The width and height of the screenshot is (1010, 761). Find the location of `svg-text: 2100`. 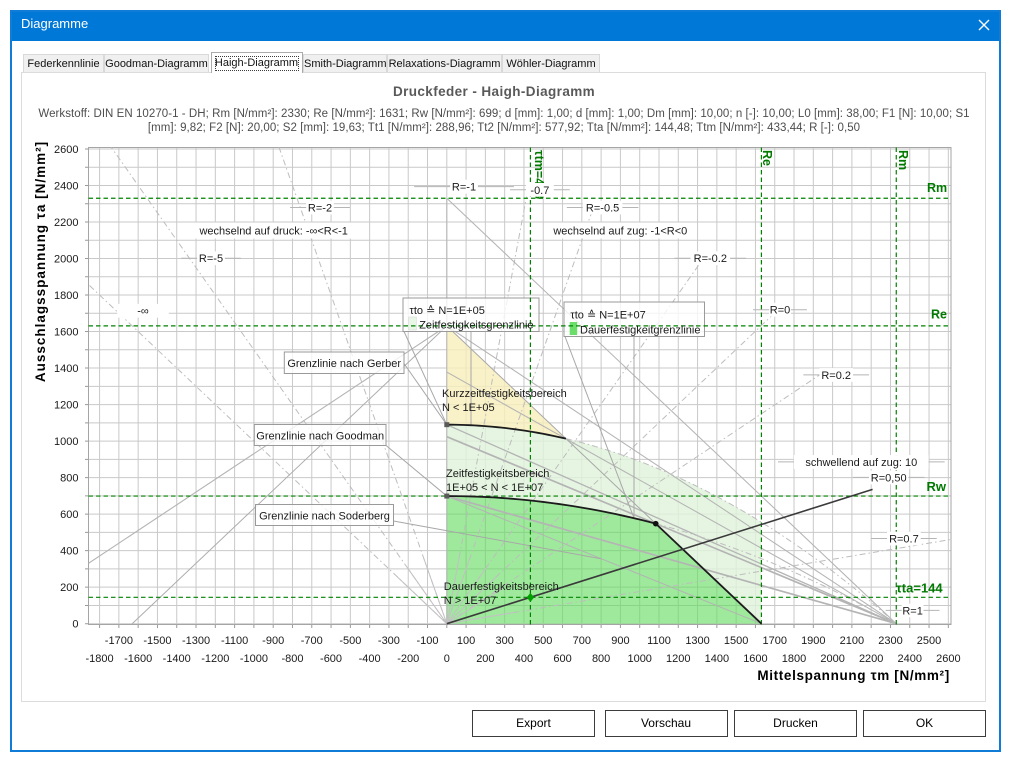

svg-text: 2100 is located at coordinates (852, 641).